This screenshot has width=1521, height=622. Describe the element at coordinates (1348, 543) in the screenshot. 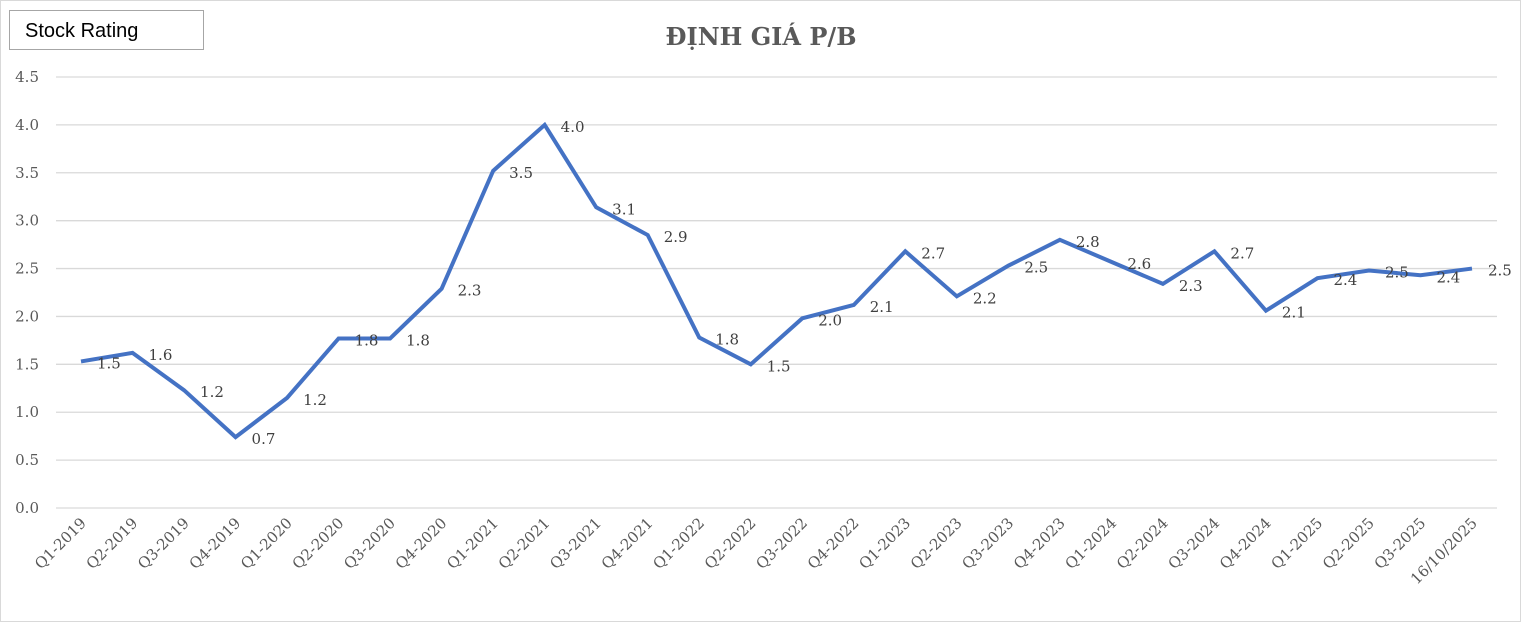

I see `x-tick-label: Q2-2025` at that location.